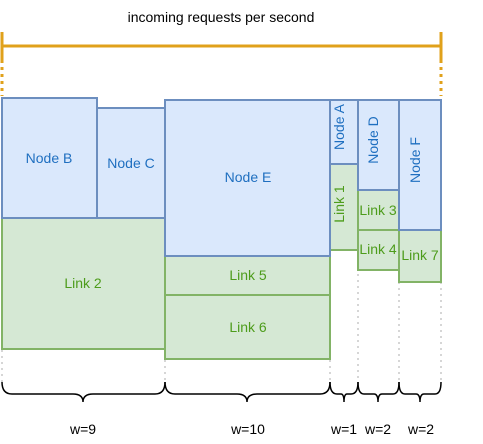 The width and height of the screenshot is (483, 444). Describe the element at coordinates (415, 160) in the screenshot. I see `node-f-label: Node F` at that location.